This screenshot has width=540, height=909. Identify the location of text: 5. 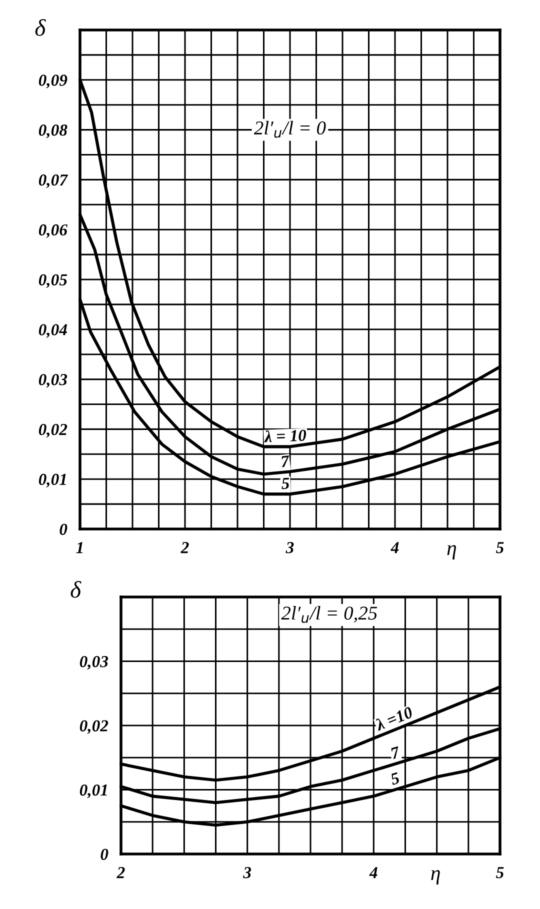
(395, 779).